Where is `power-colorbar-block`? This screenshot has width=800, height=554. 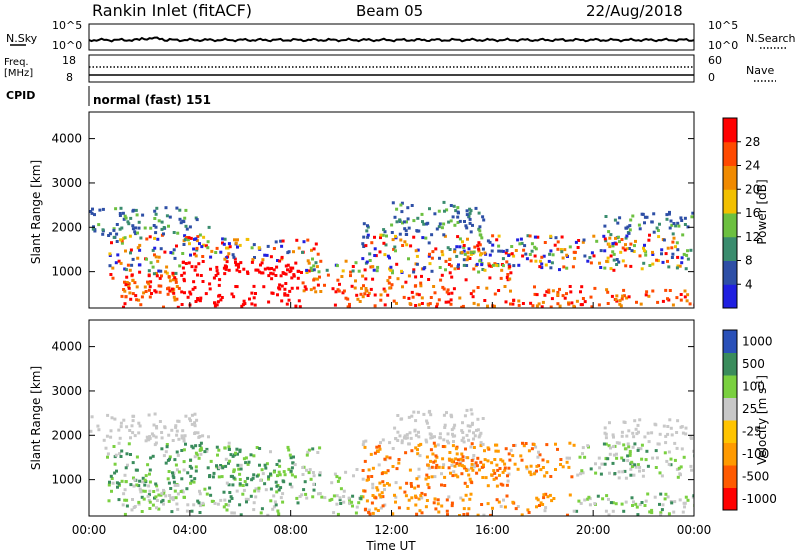
power-colorbar-block is located at coordinates (730, 130).